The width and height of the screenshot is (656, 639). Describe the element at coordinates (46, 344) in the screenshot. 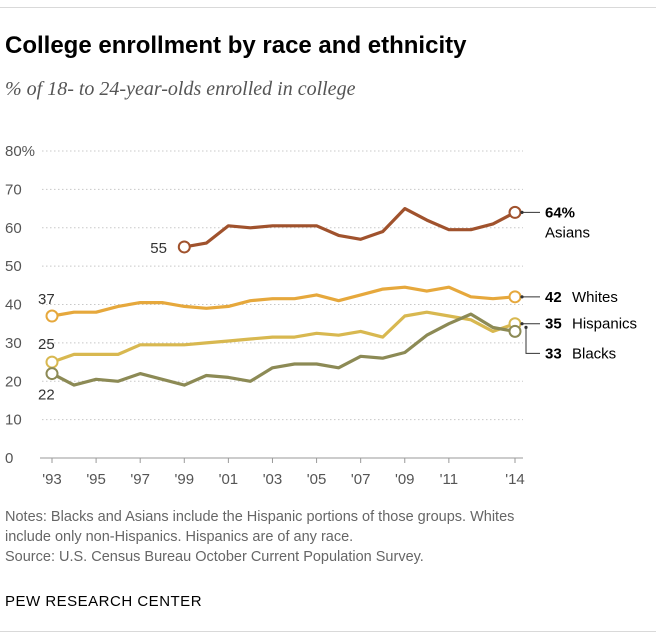

I see `series-start-label: 25` at that location.